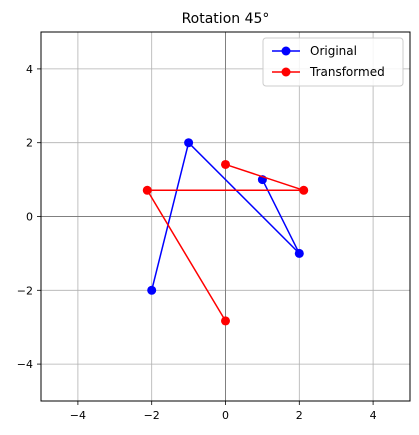 The width and height of the screenshot is (419, 435). What do you see at coordinates (25, 364) in the screenshot?
I see `y-tick-label: −4` at bounding box center [25, 364].